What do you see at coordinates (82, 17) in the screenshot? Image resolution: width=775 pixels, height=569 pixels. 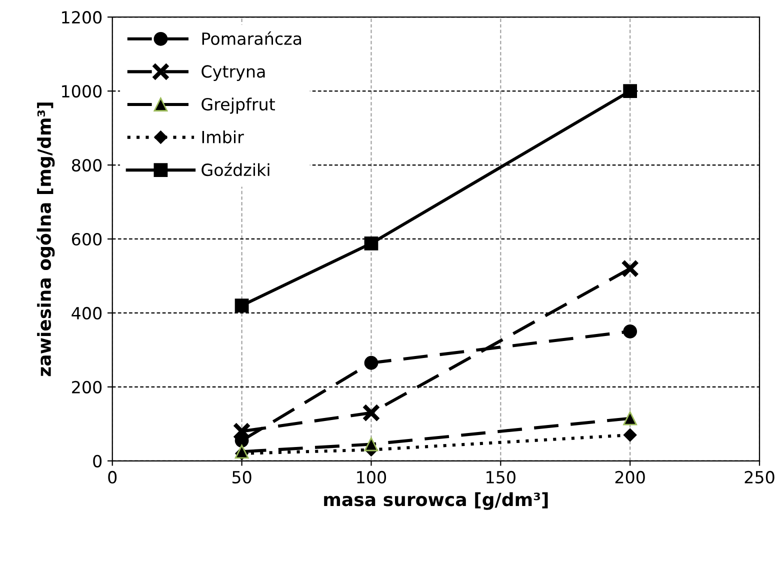 I see `y-tick-label: 1200` at bounding box center [82, 17].